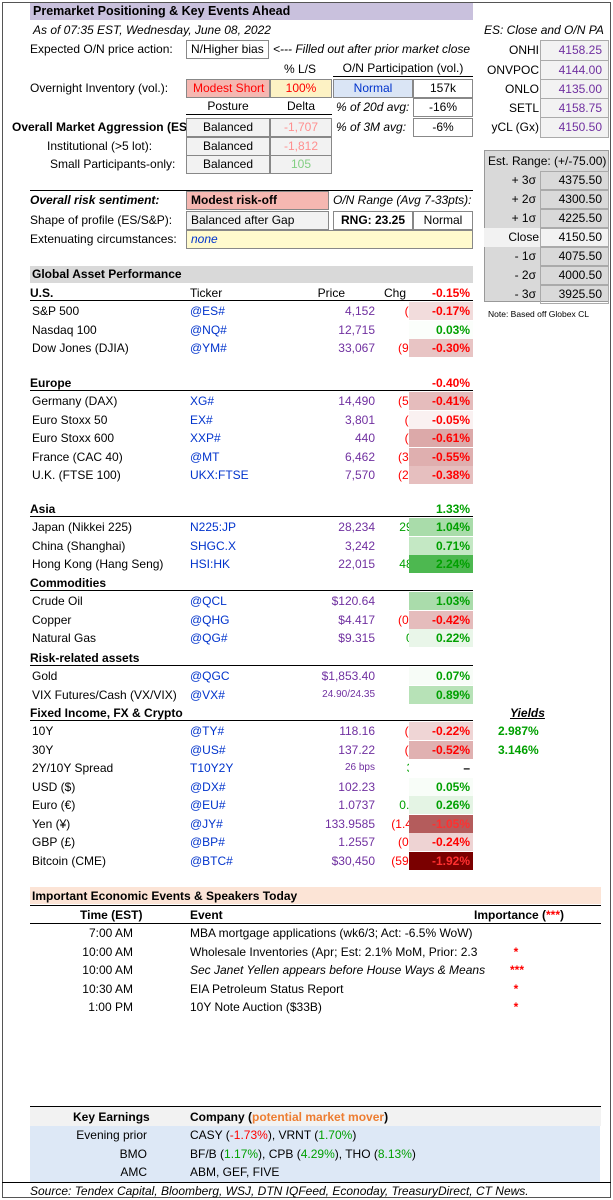 The width and height of the screenshot is (613, 1200). I want to click on asset-pct: 0.26%, so click(441, 805).